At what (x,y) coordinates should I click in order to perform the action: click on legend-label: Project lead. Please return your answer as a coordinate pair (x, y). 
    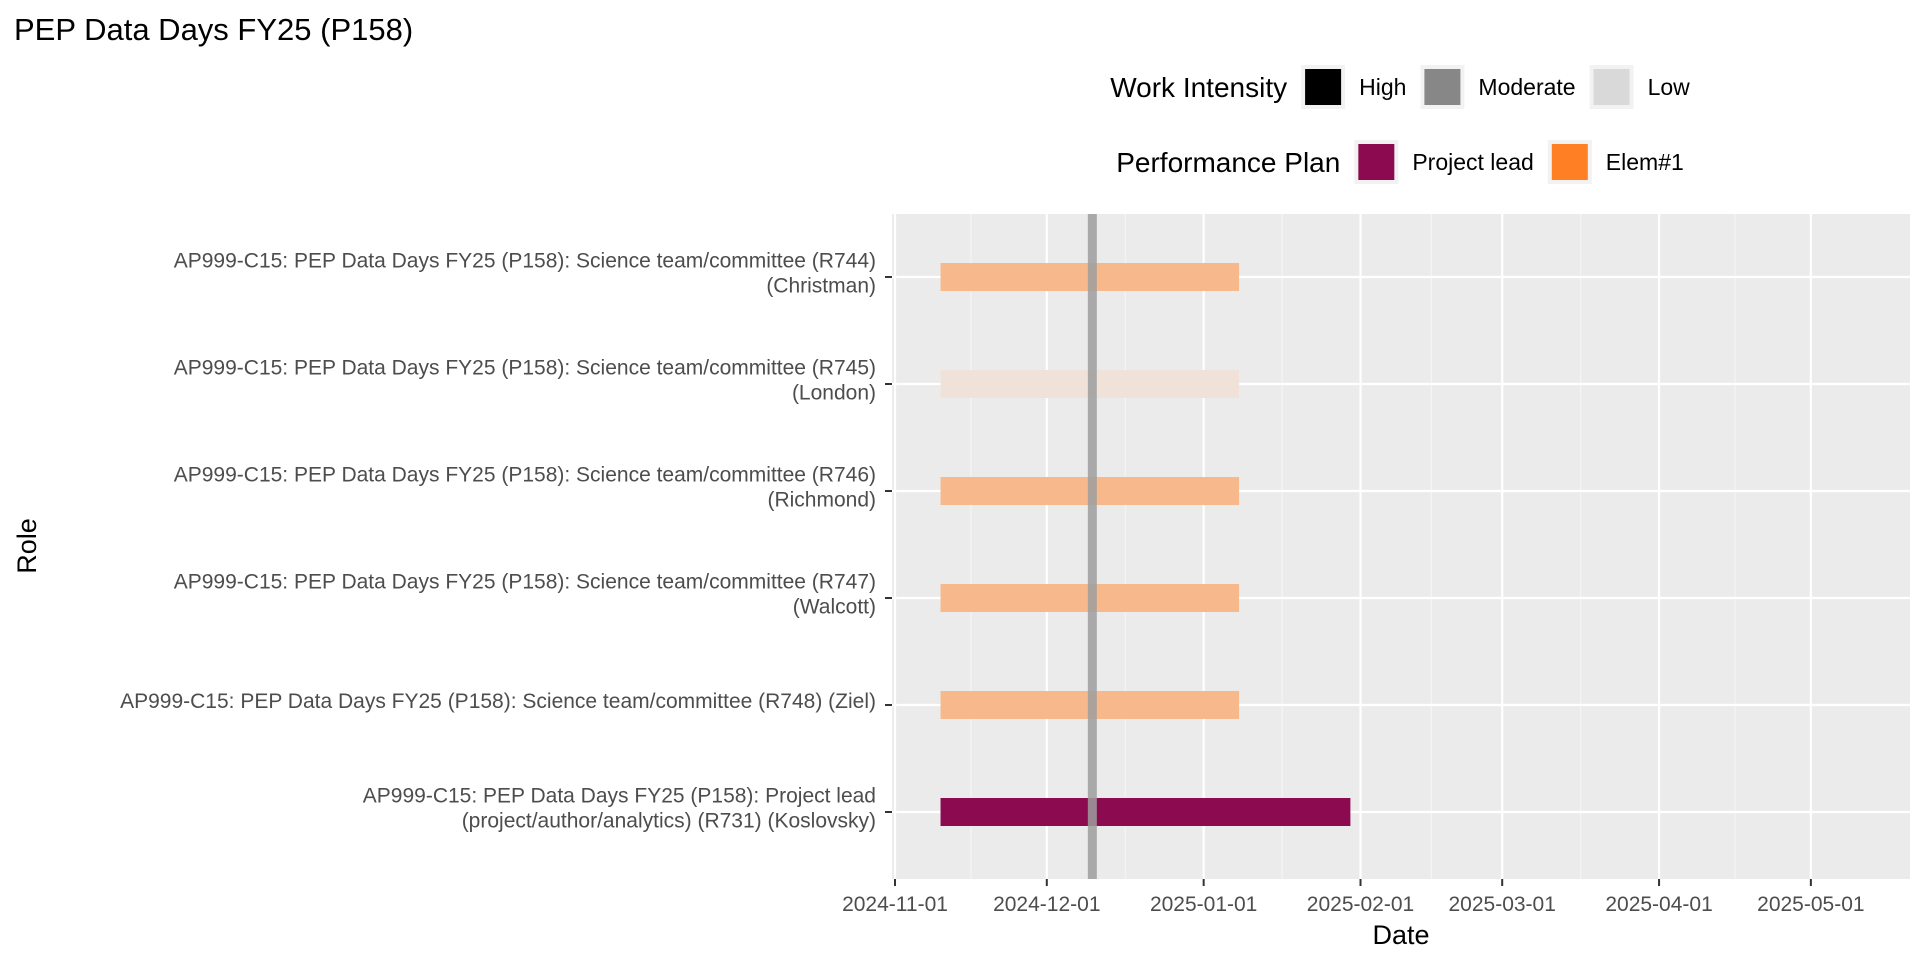
    Looking at the image, I should click on (1472, 162).